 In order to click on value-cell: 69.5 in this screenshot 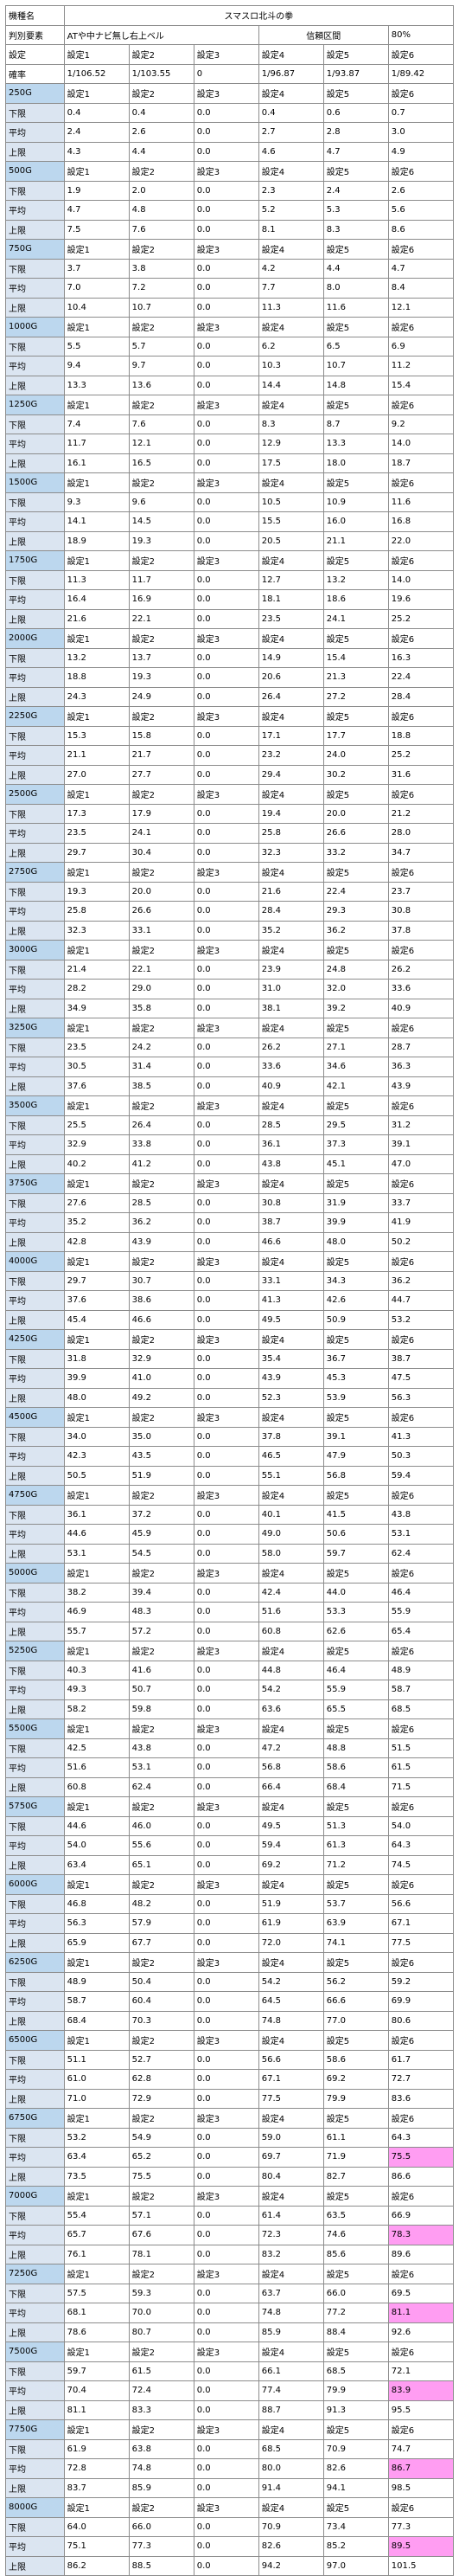, I will do `click(421, 2293)`.